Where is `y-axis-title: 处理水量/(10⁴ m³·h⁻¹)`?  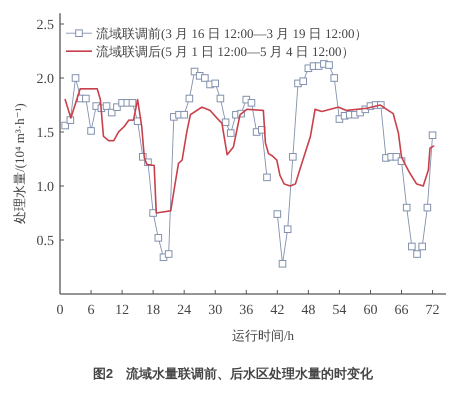
y-axis-title: 处理水量/(10⁴ m³·h⁻¹) is located at coordinates (19, 163).